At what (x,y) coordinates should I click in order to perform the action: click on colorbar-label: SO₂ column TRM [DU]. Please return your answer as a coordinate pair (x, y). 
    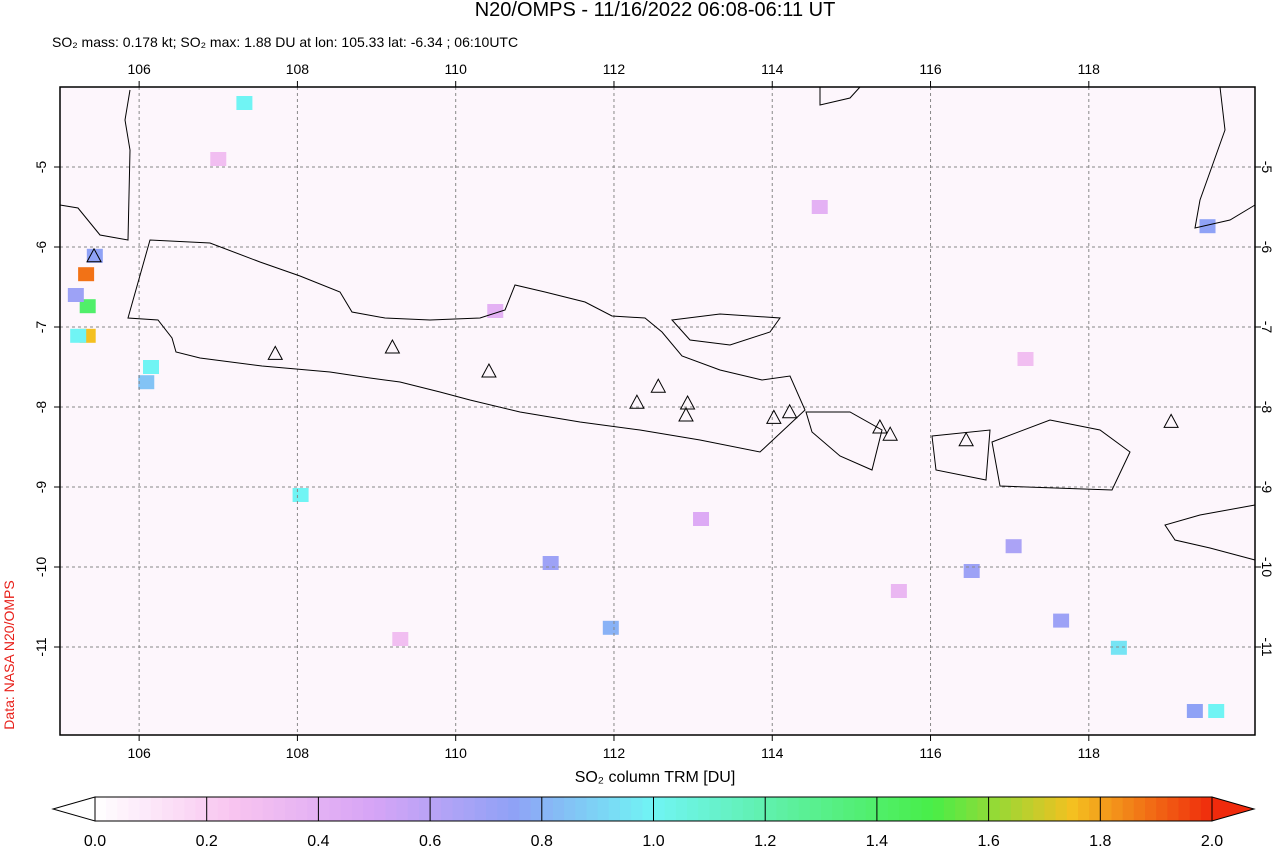
    Looking at the image, I should click on (655, 777).